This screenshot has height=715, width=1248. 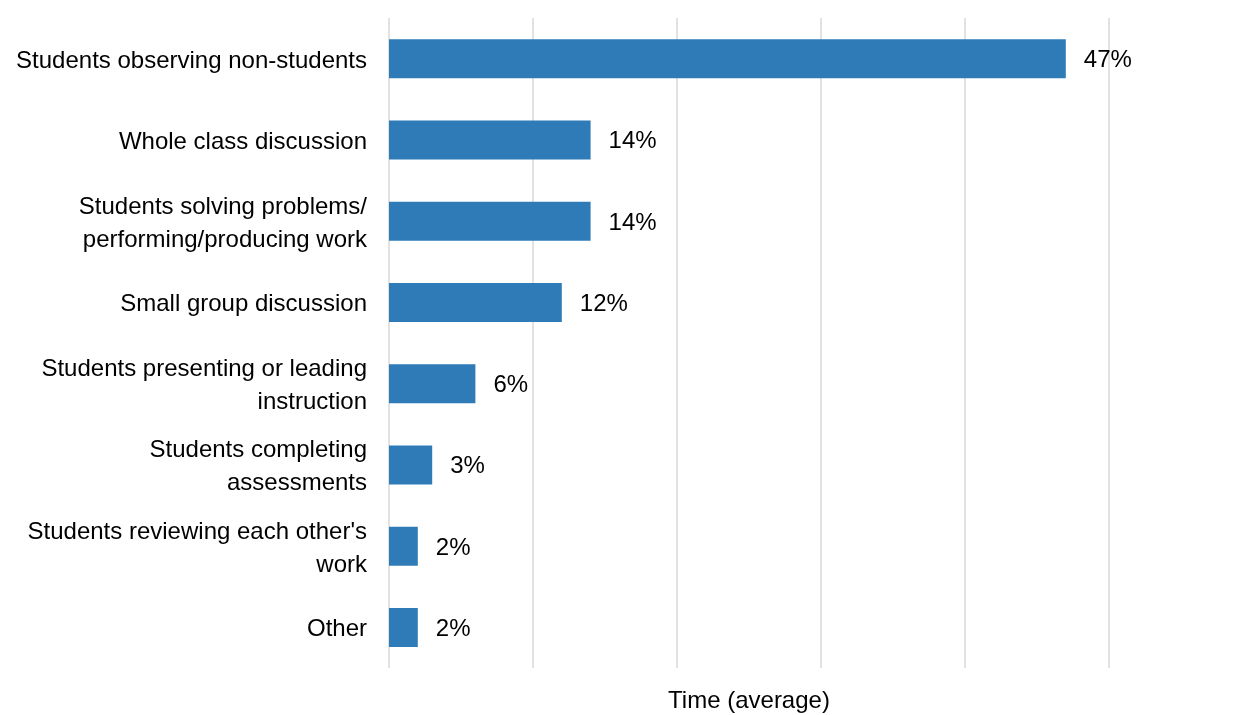 What do you see at coordinates (242, 140) in the screenshot?
I see `y-tick-label: Whole class discussion` at bounding box center [242, 140].